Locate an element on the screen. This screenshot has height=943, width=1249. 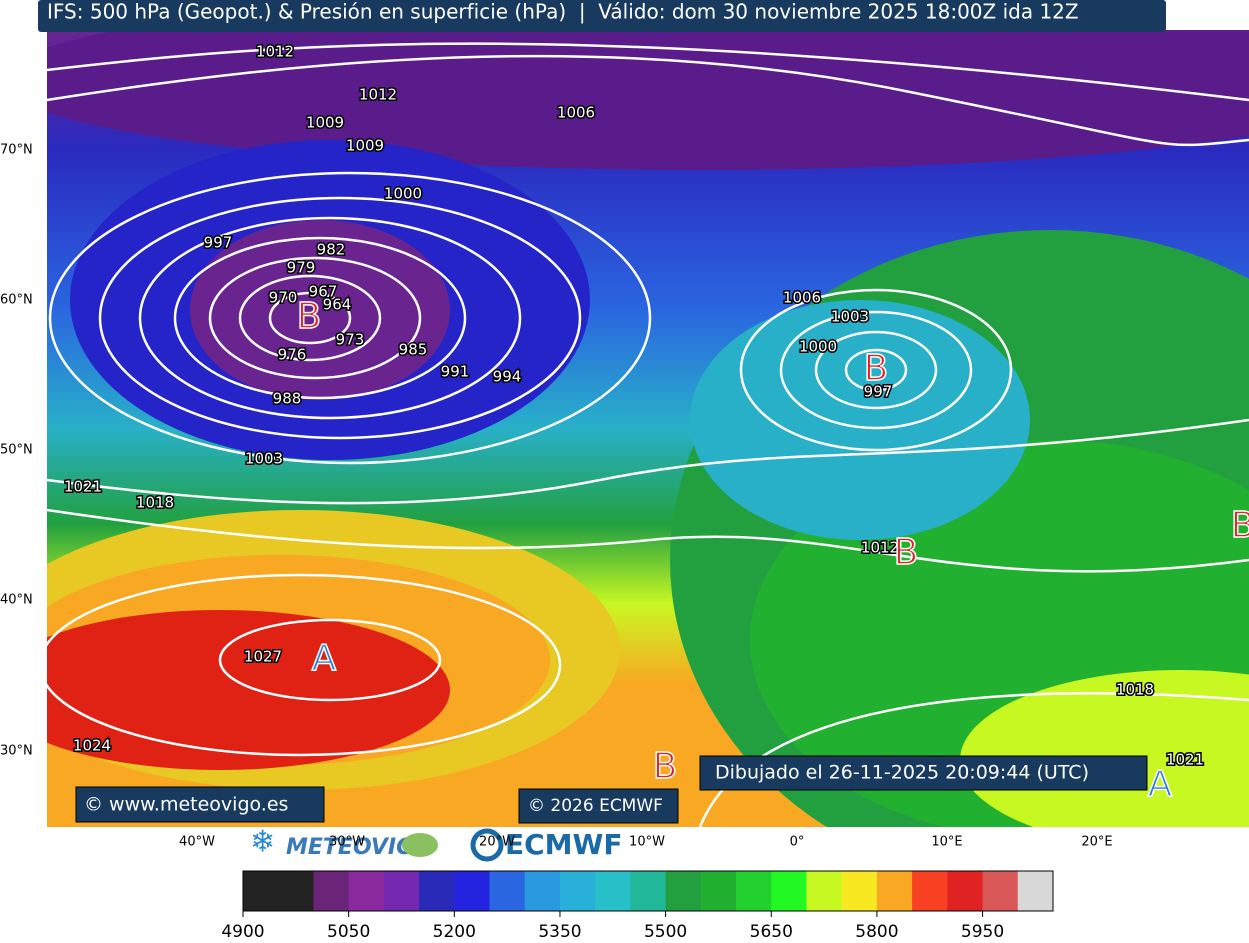
lon-label: 0° is located at coordinates (797, 842).